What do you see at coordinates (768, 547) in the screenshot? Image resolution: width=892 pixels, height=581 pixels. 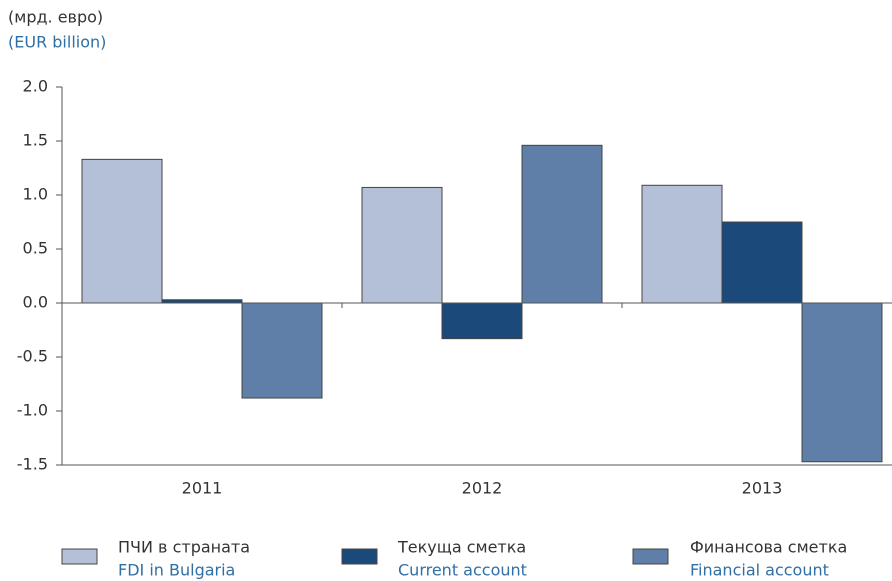 I see `legend-label: Финансова сметка` at bounding box center [768, 547].